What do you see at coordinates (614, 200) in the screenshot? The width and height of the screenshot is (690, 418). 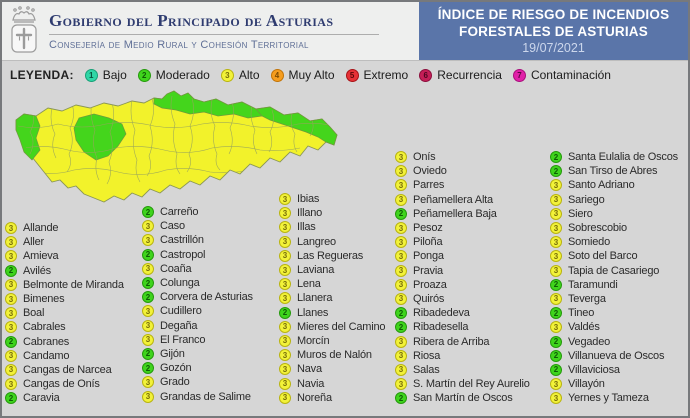 I see `municipality-row: 3 Sariego` at bounding box center [614, 200].